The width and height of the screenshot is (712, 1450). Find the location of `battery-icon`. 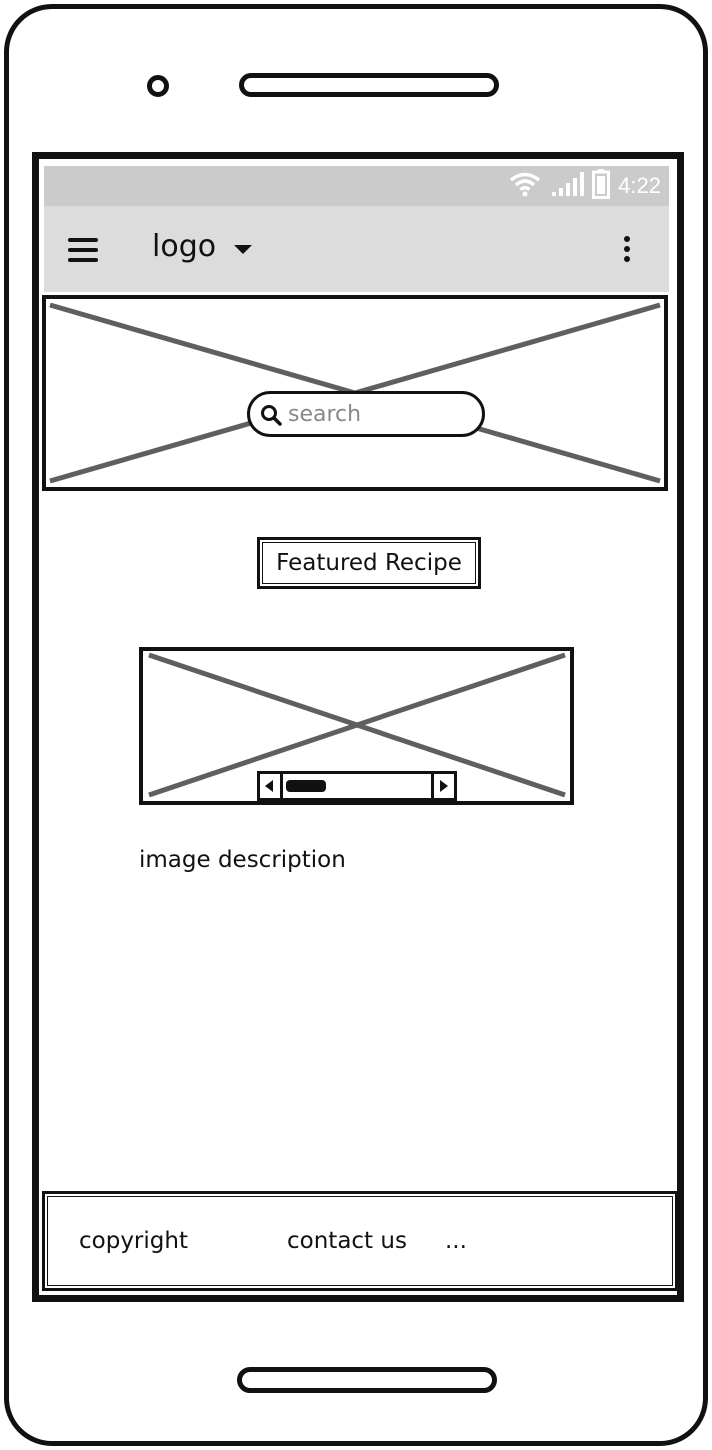

battery-icon is located at coordinates (601, 186).